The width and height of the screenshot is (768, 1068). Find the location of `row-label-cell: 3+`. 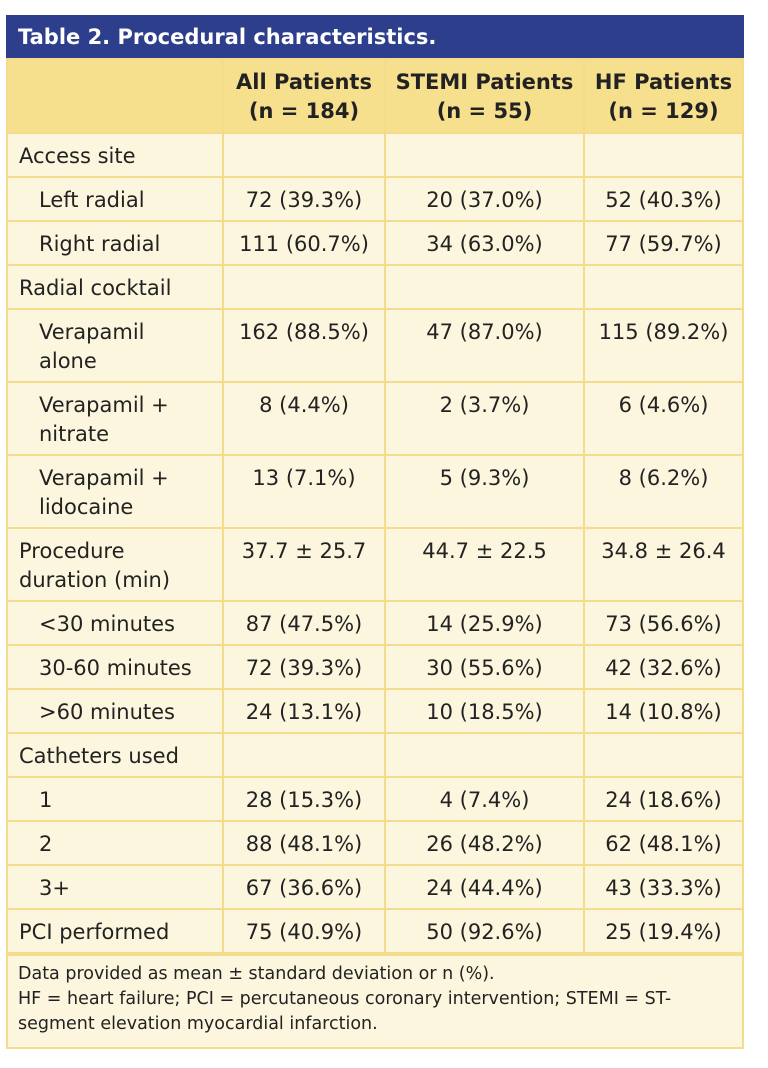

row-label-cell: 3+ is located at coordinates (116, 887).